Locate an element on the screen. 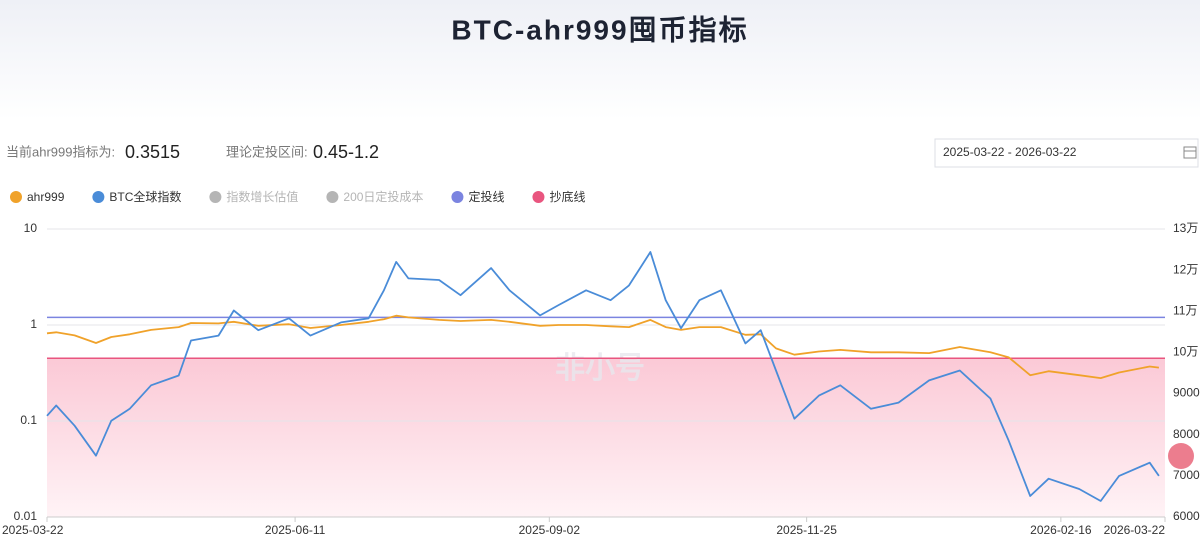 This screenshot has height=546, width=1200. y-tick-label: 10 is located at coordinates (31, 228).